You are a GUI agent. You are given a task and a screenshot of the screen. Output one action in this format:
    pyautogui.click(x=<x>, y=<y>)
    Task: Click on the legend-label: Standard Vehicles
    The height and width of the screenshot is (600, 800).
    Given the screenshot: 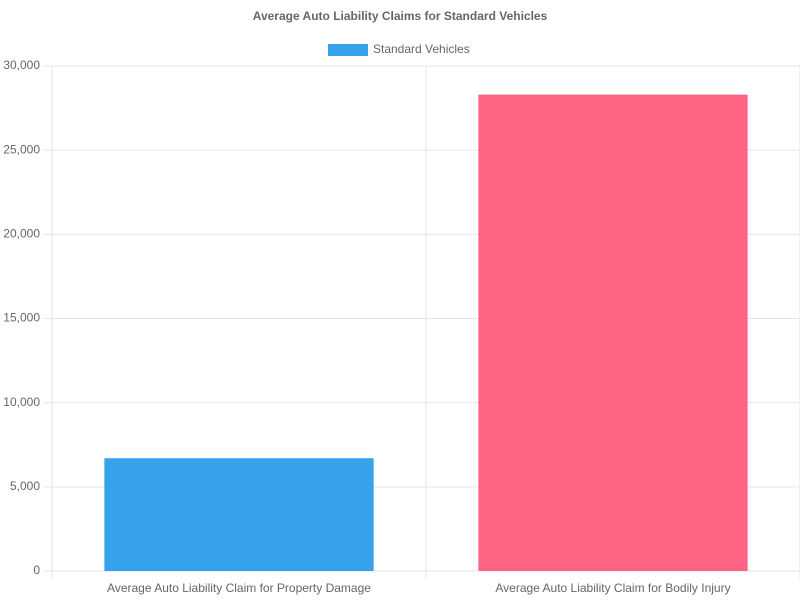 What is the action you would take?
    pyautogui.click(x=421, y=49)
    